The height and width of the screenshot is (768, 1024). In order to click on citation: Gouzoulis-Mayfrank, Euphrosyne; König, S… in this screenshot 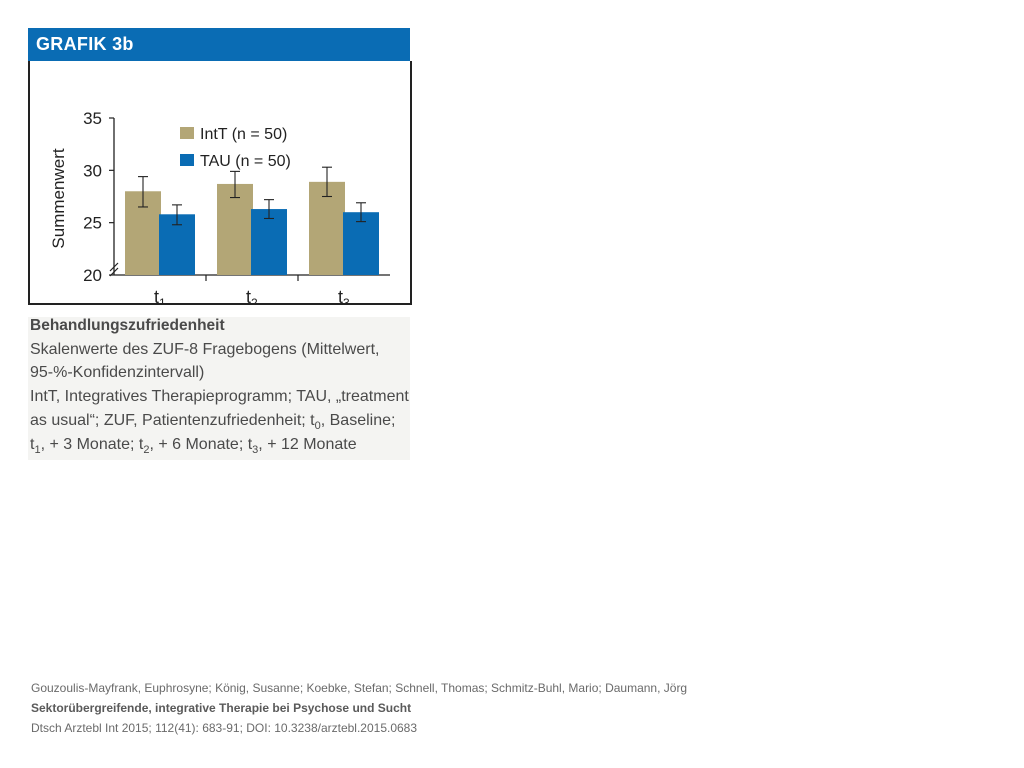, I will do `click(359, 708)`.